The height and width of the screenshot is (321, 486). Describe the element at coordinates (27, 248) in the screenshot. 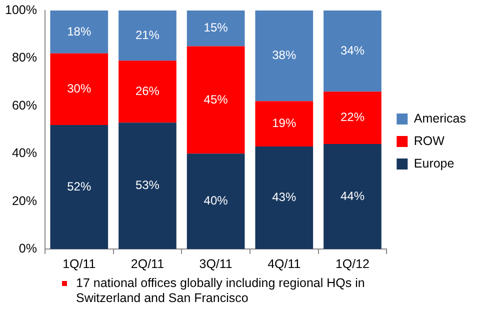

I see `y-tick-label: 0%` at that location.